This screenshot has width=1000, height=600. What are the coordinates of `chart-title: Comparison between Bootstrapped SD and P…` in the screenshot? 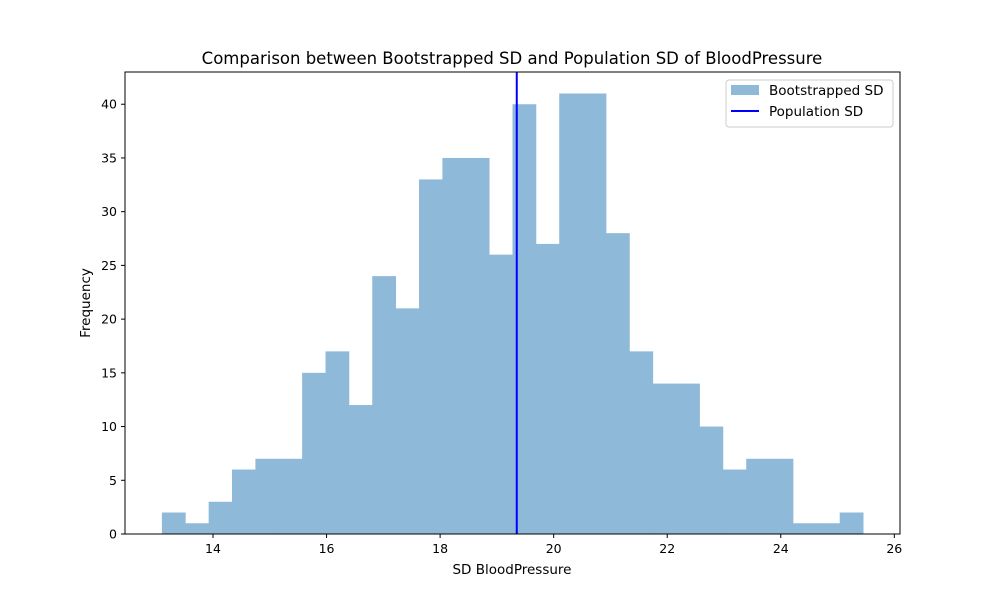 It's located at (512, 58).